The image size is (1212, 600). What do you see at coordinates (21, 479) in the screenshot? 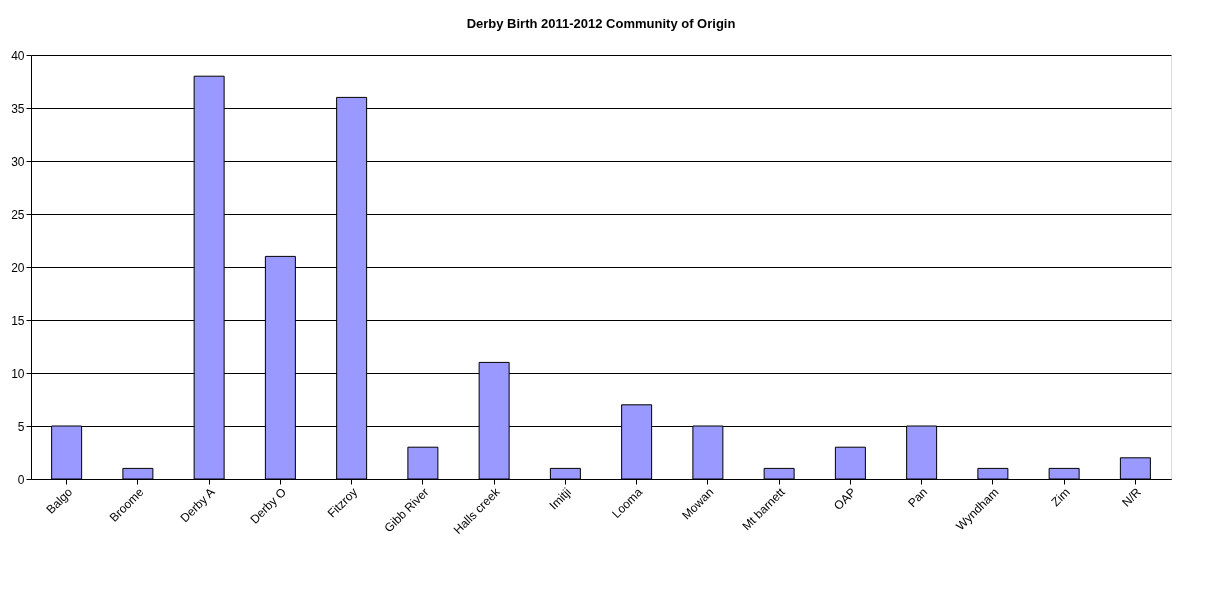
I see `y-tick-label: 0` at bounding box center [21, 479].